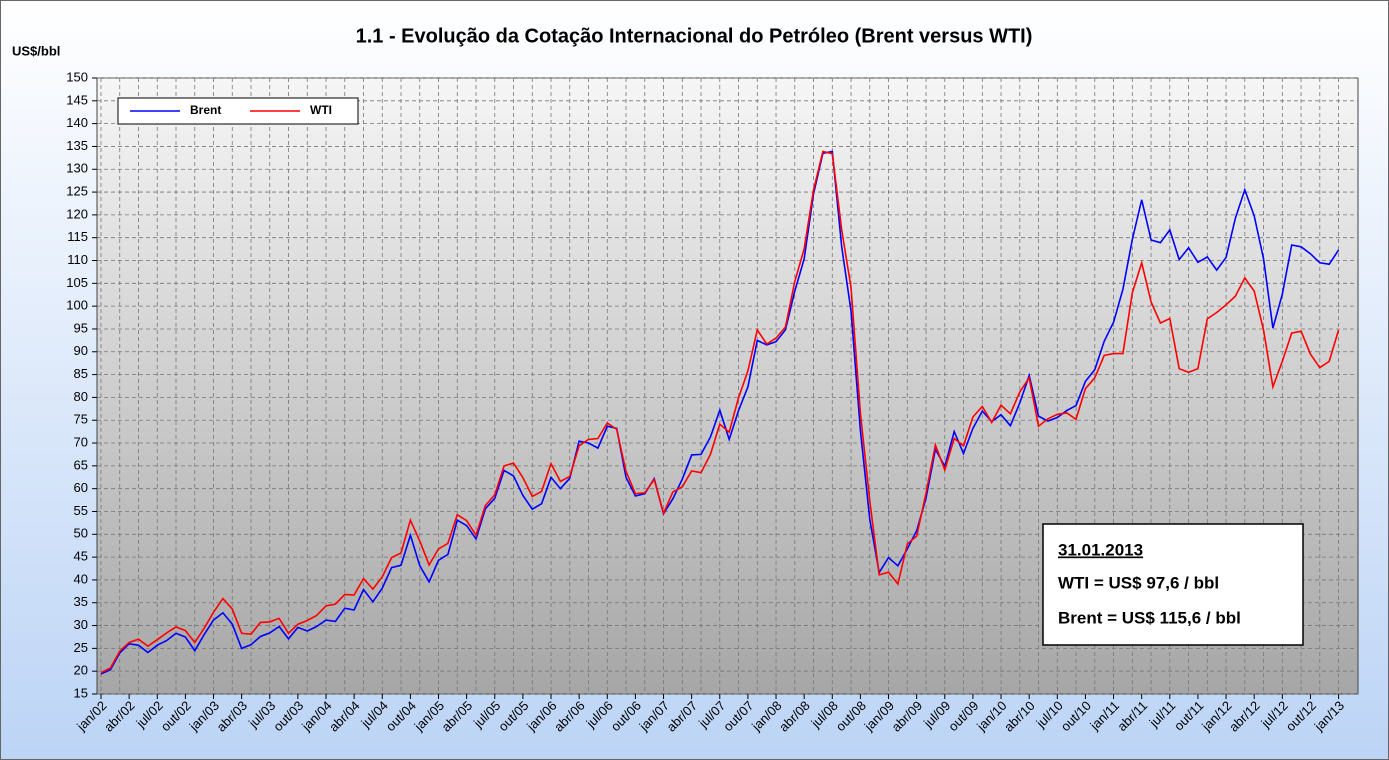 Image resolution: width=1389 pixels, height=760 pixels. What do you see at coordinates (81, 510) in the screenshot?
I see `y-tick-label: 55` at bounding box center [81, 510].